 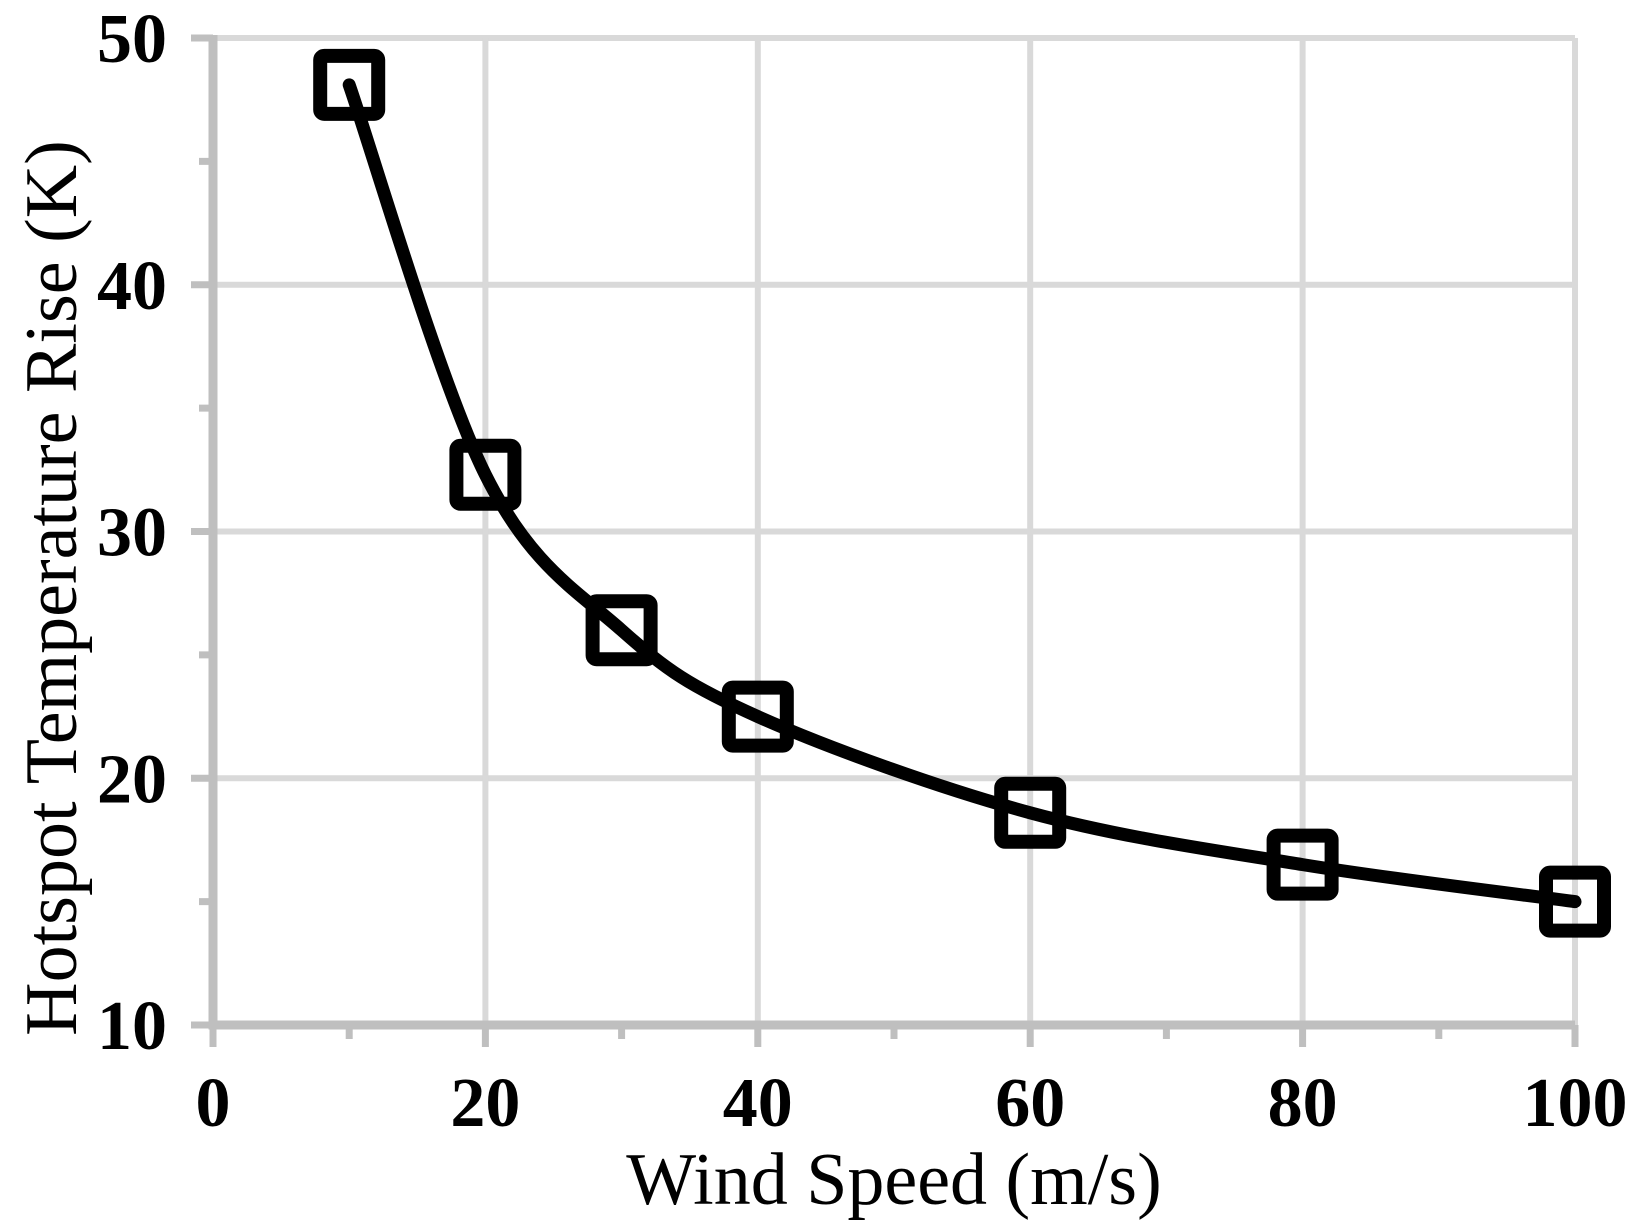 I want to click on x-axis-title: Wind Speed (m/s), so click(x=894, y=1180).